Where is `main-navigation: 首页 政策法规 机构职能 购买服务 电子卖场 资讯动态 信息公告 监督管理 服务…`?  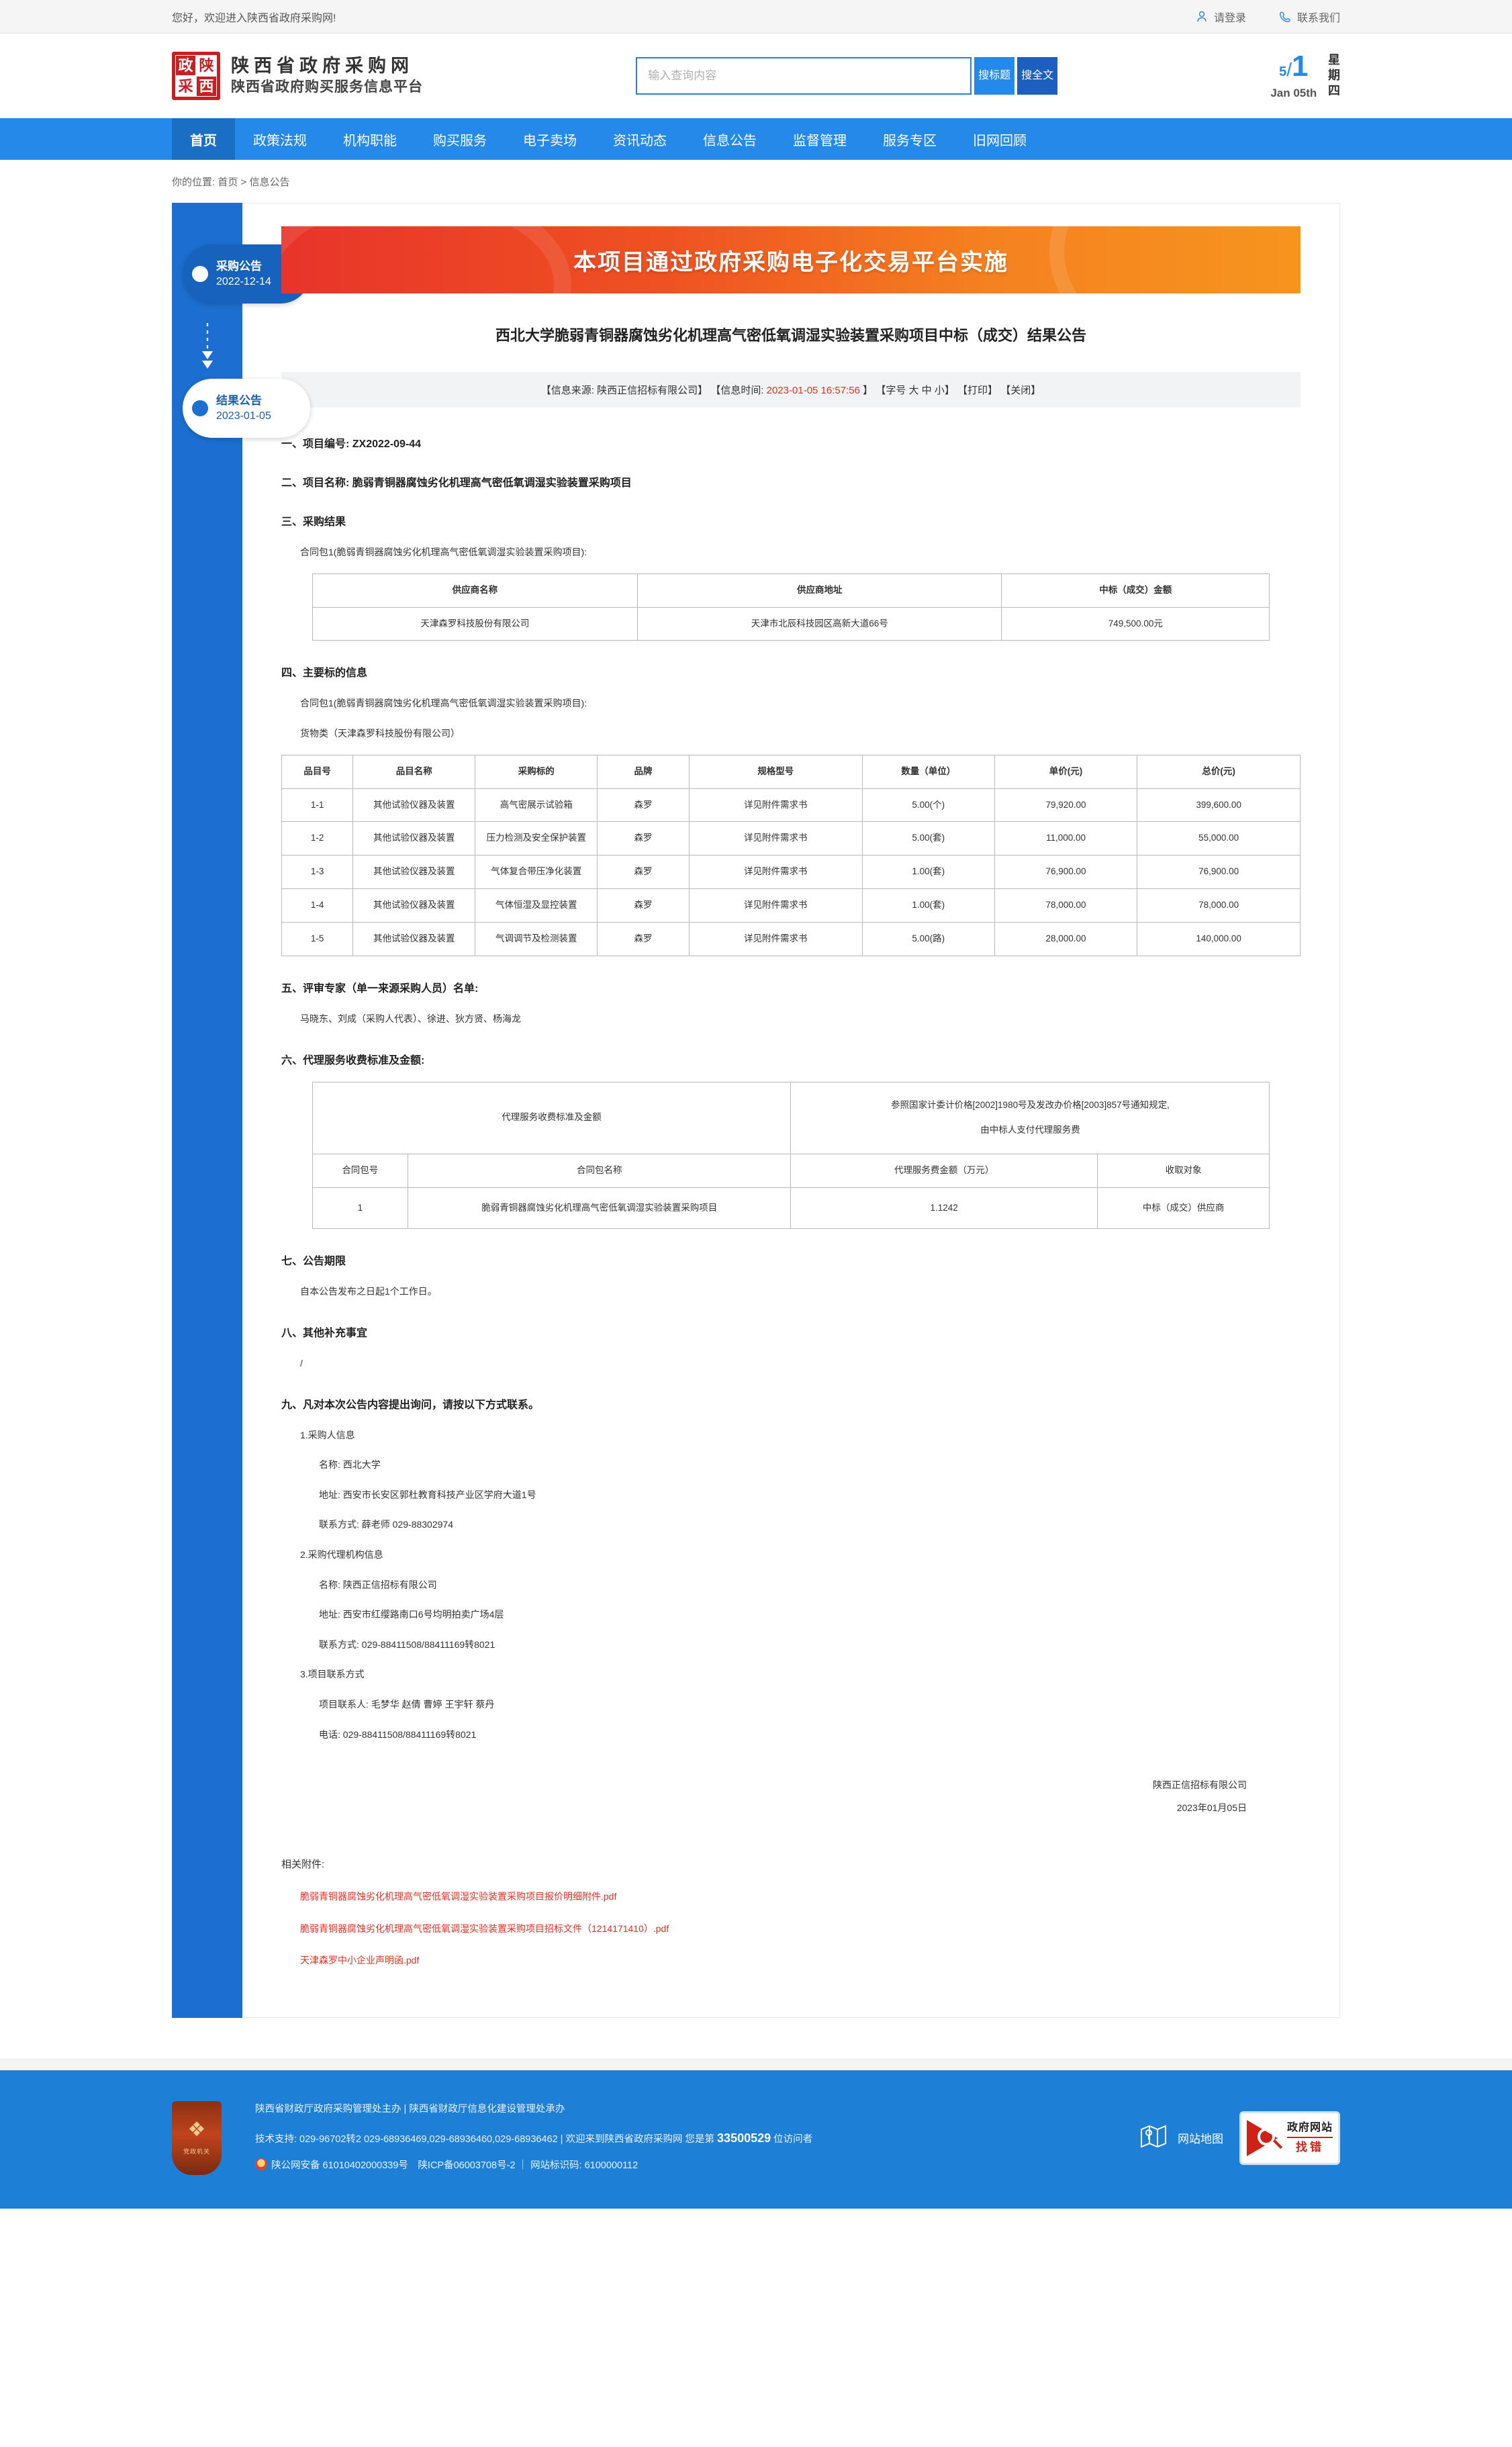
main-navigation: 首页 政策法规 机构职能 购买服务 电子卖场 资讯动态 信息公告 监督管理 服务… is located at coordinates (756, 139).